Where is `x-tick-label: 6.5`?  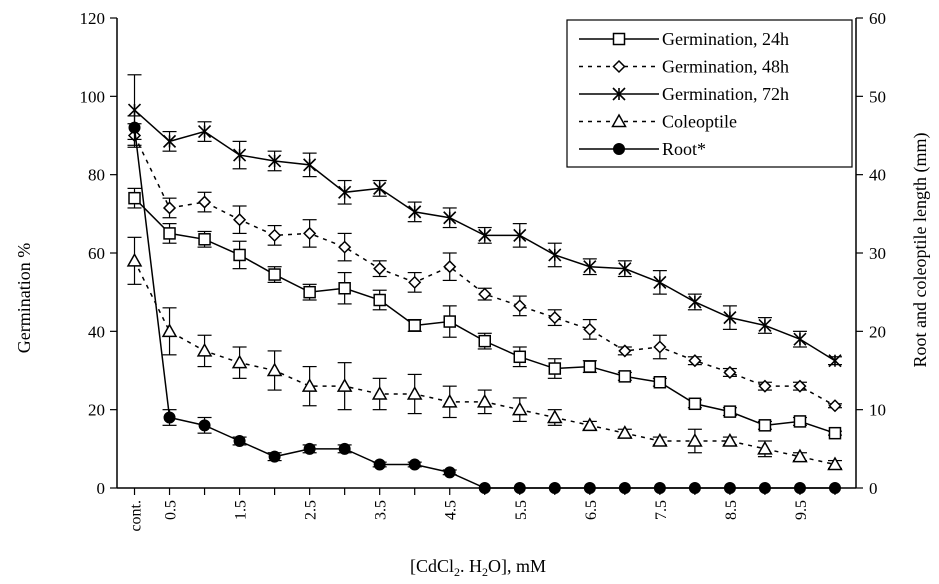 x-tick-label: 6.5 is located at coordinates (591, 510).